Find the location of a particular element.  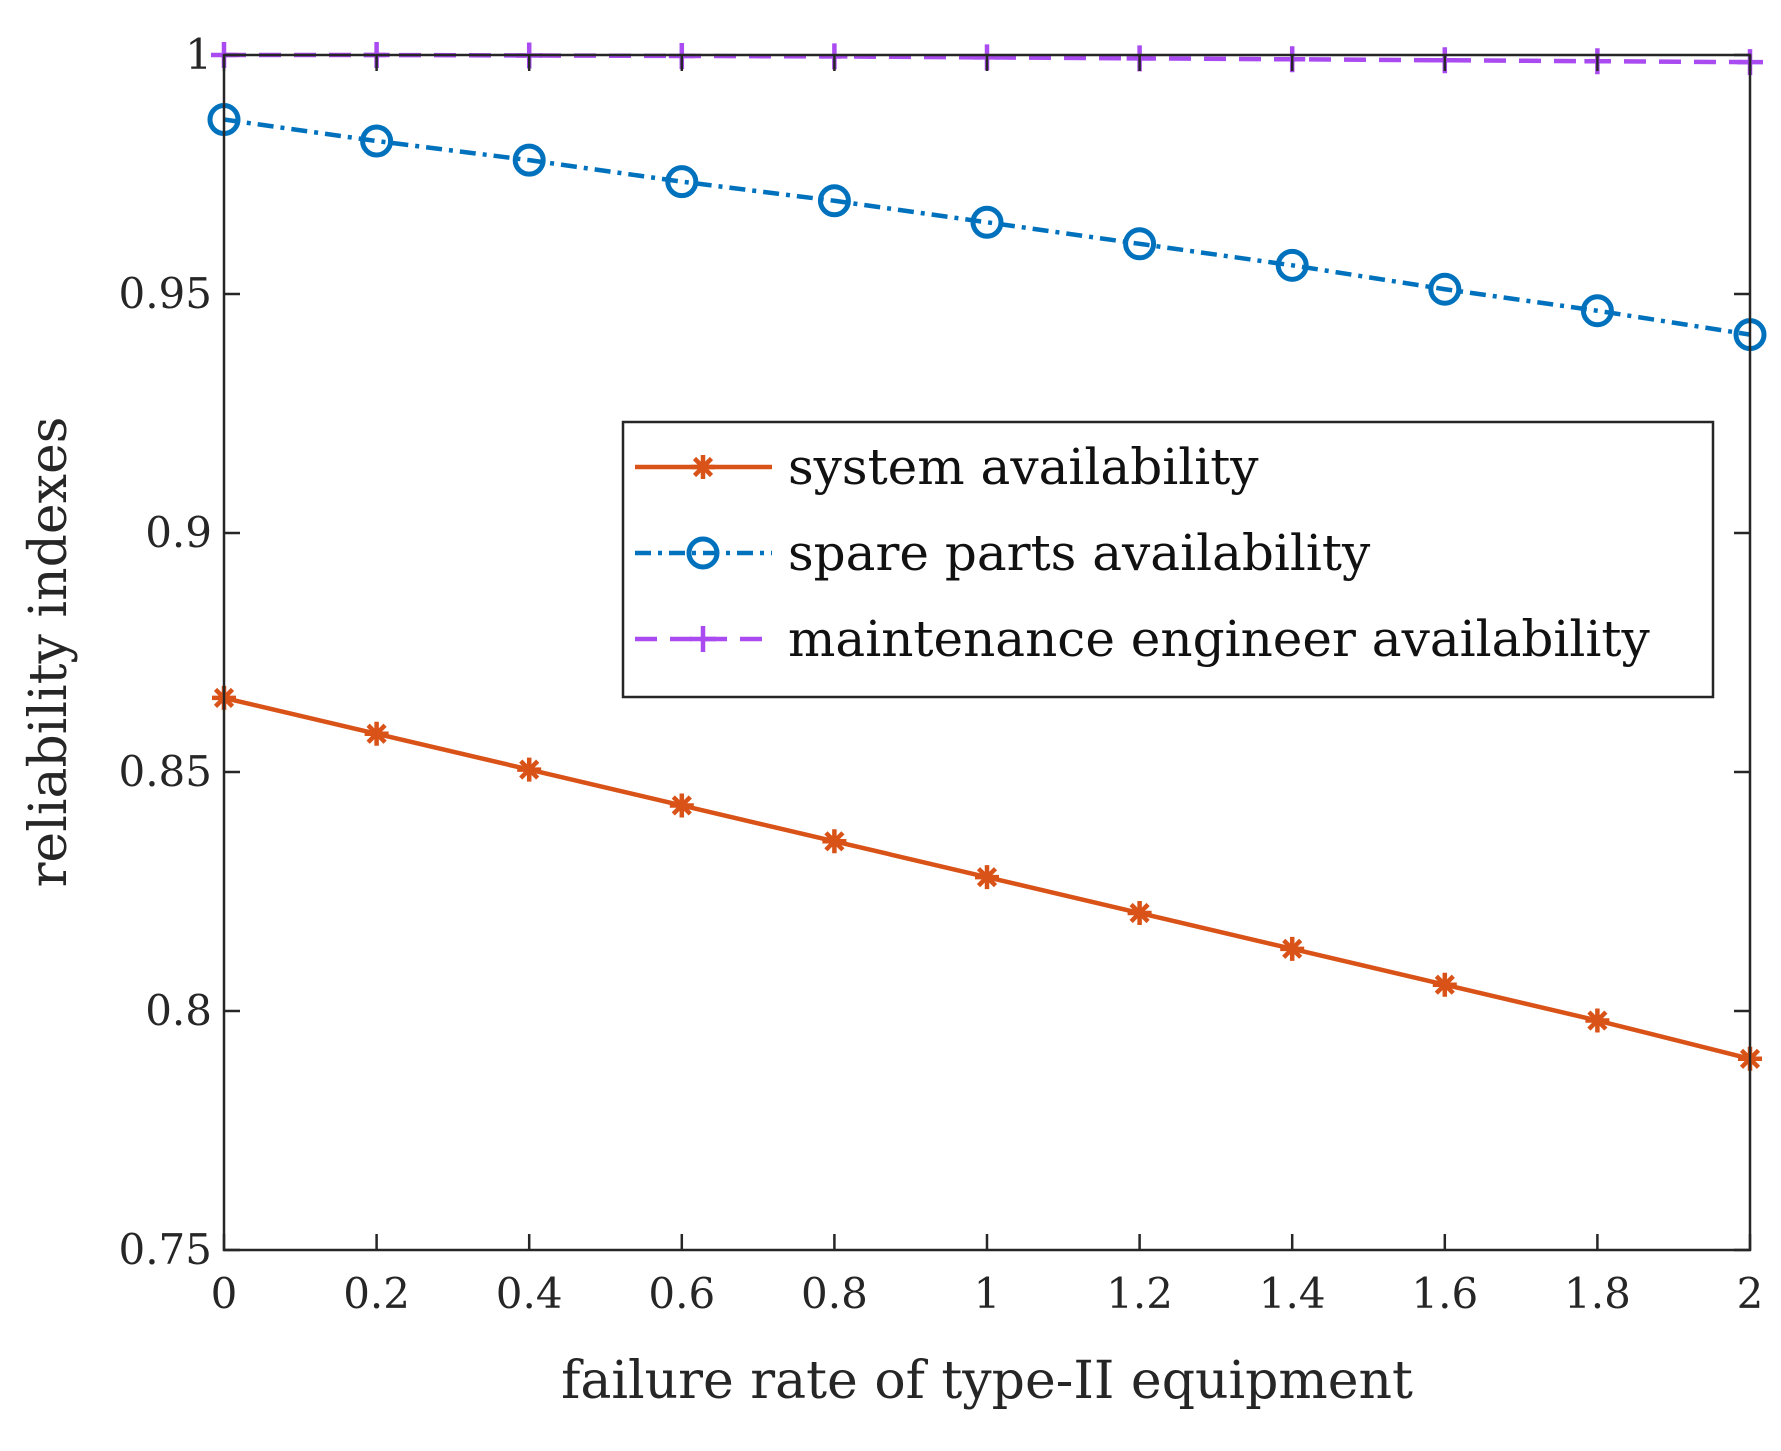

y-tick-label: 0.75 is located at coordinates (165, 1249).